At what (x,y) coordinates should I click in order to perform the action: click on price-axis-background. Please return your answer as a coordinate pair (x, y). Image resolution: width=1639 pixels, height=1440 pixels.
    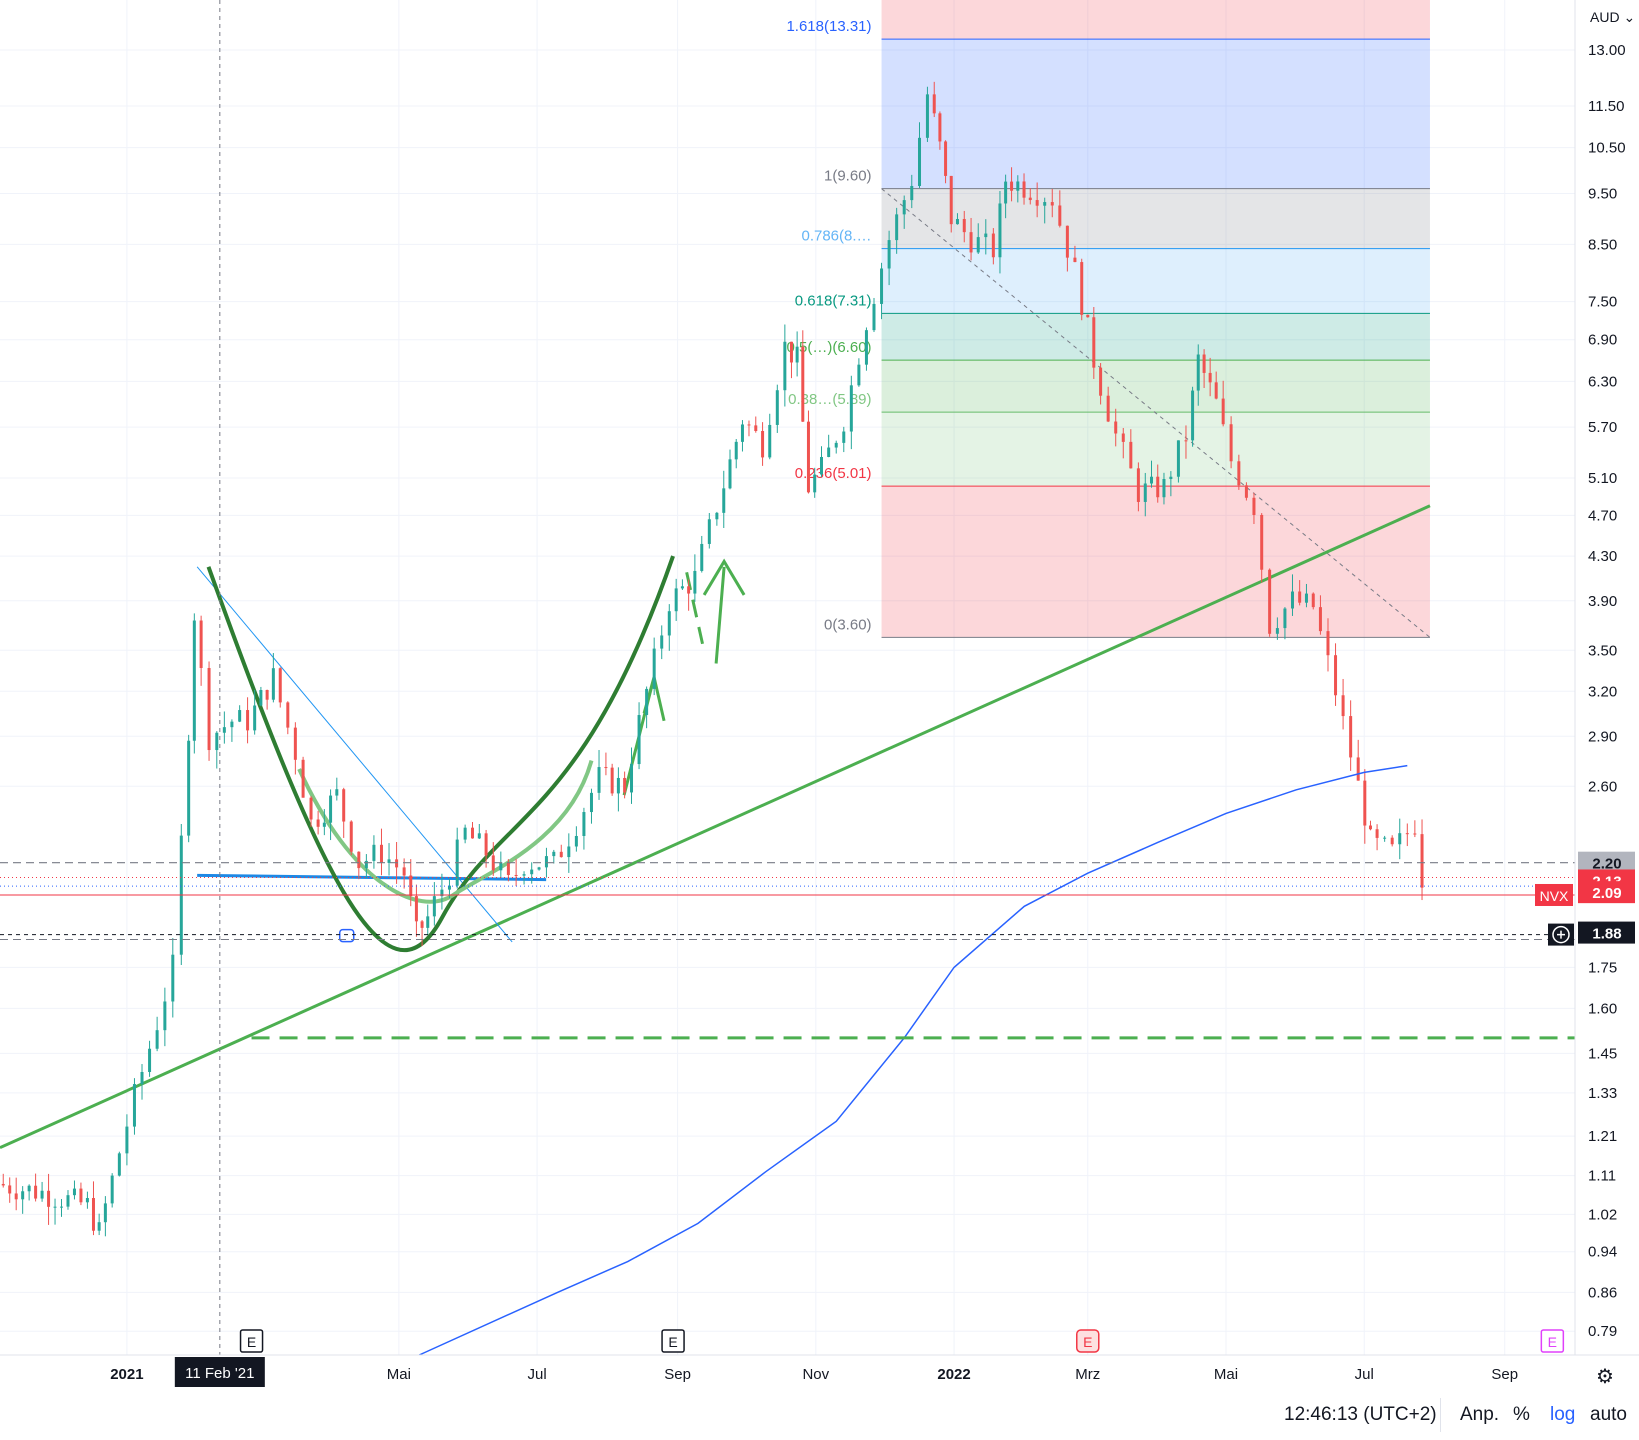
    Looking at the image, I should click on (1607, 677).